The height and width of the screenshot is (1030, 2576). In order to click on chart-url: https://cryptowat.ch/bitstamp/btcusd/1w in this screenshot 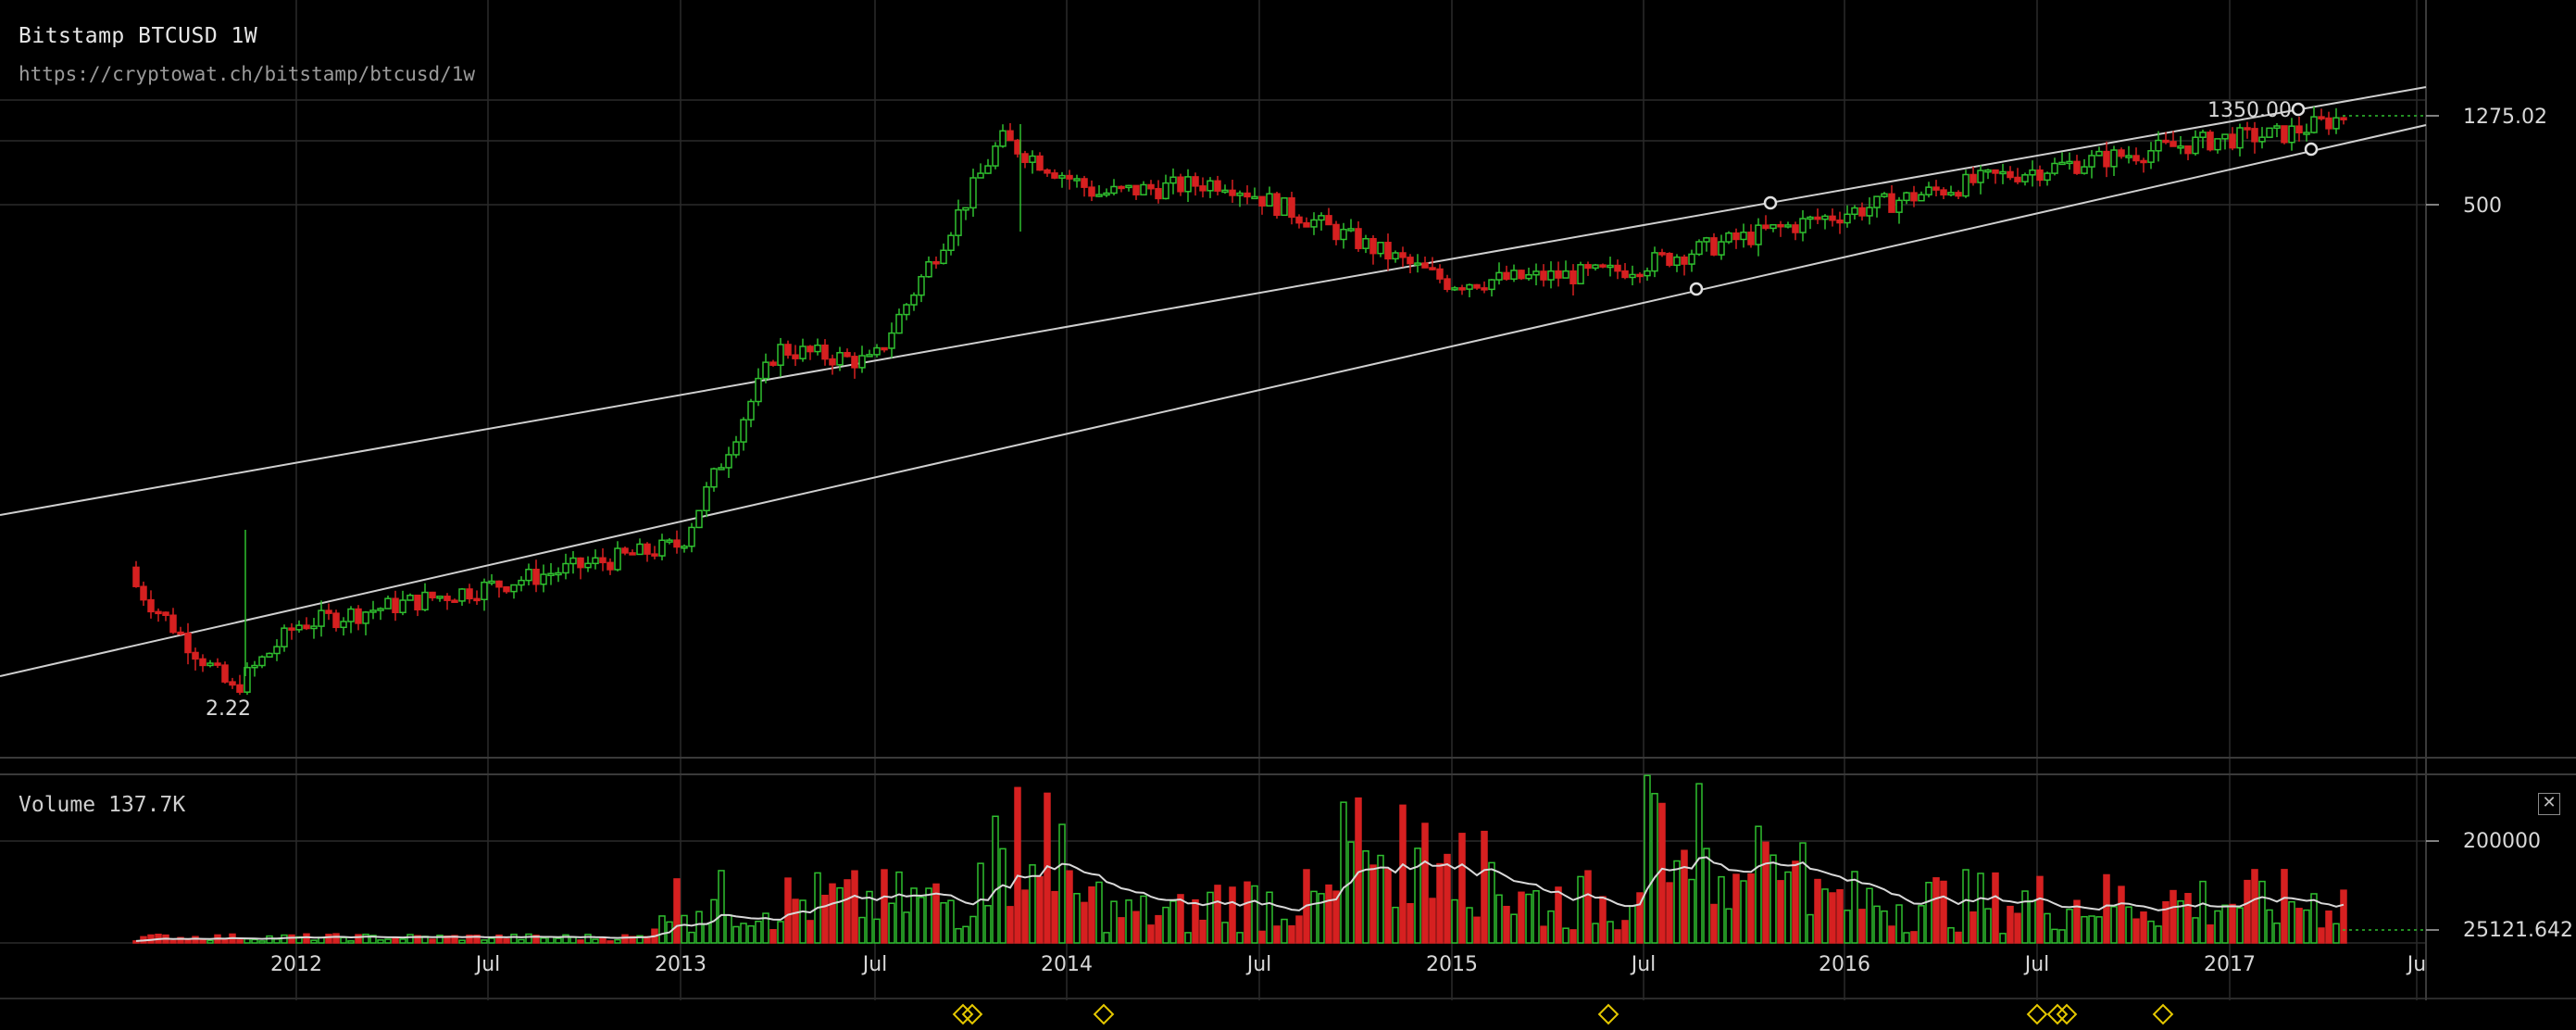, I will do `click(248, 74)`.